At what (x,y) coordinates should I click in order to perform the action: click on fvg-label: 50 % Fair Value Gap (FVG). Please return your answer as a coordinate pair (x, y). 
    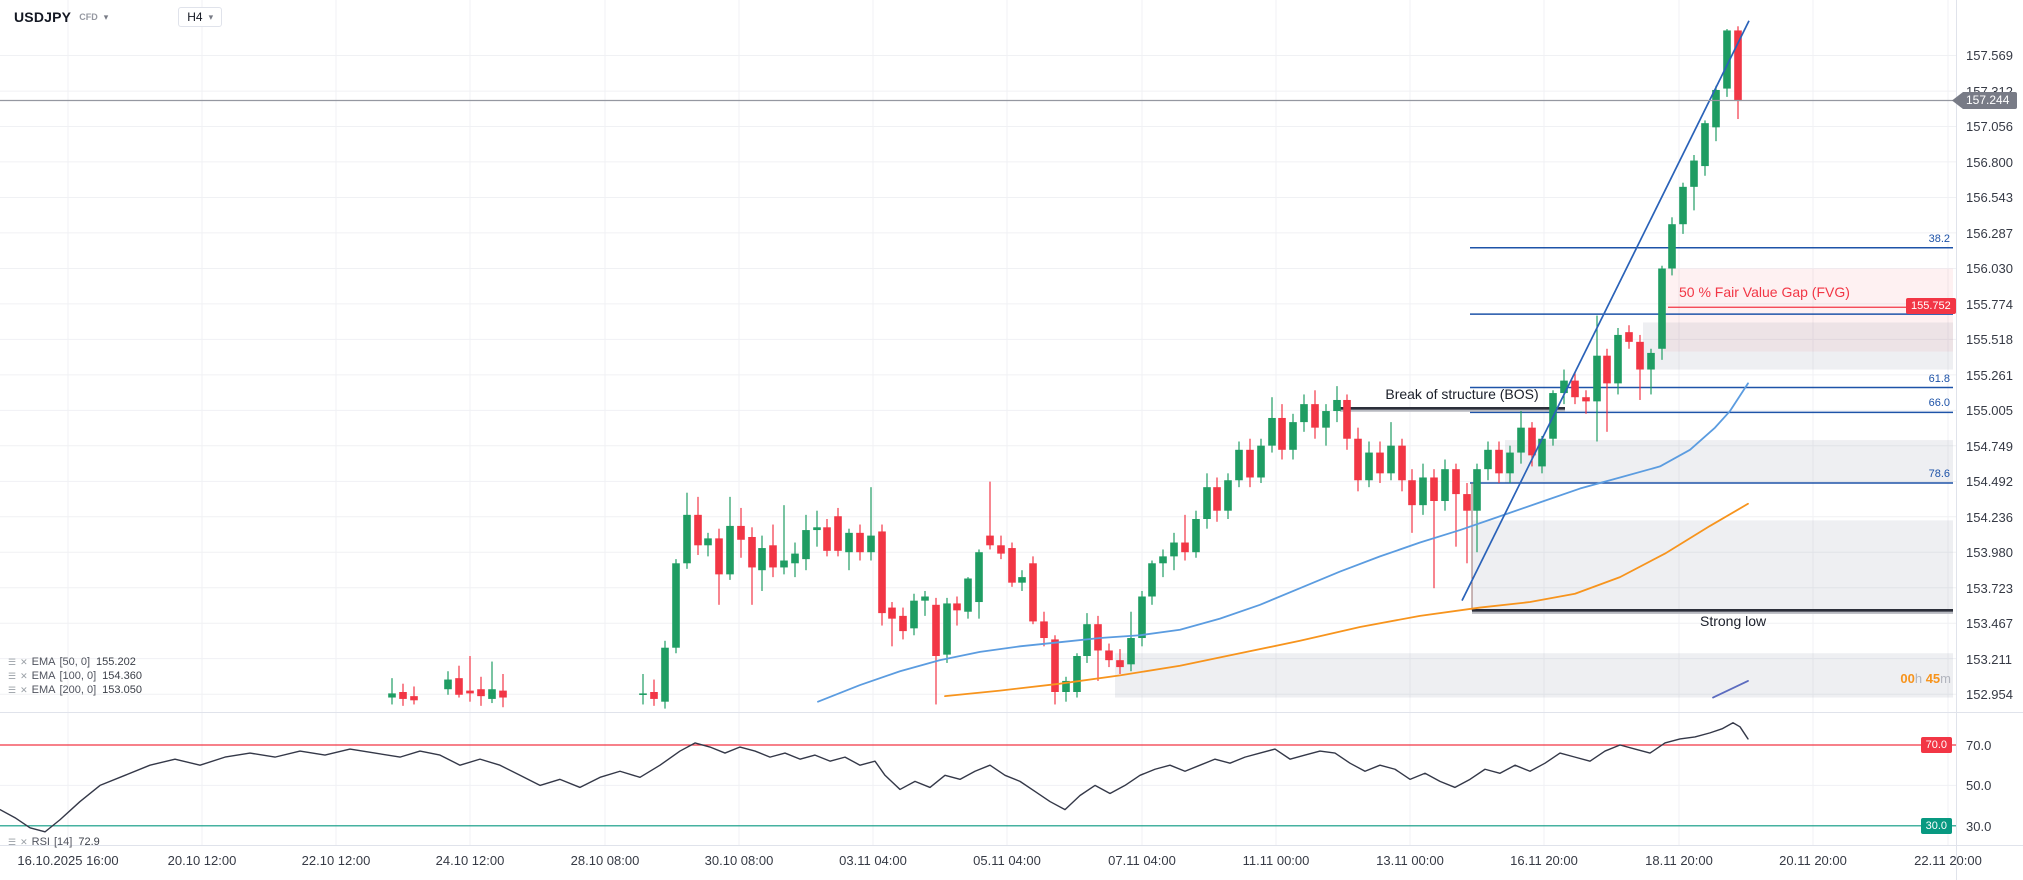
    Looking at the image, I should click on (1764, 292).